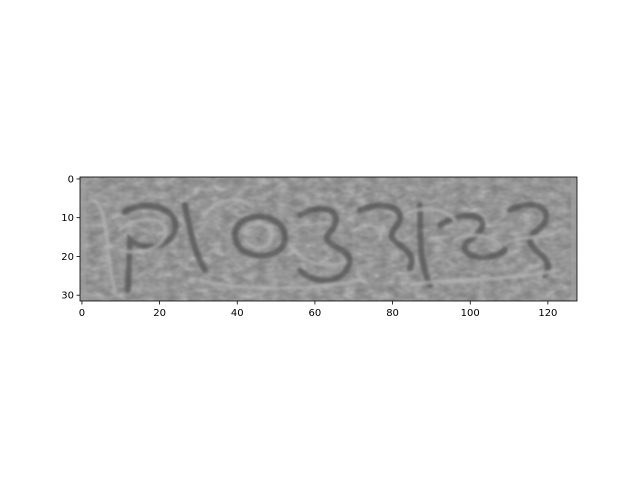 The width and height of the screenshot is (640, 480). What do you see at coordinates (83, 239) in the screenshot?
I see `image-edge-left` at bounding box center [83, 239].